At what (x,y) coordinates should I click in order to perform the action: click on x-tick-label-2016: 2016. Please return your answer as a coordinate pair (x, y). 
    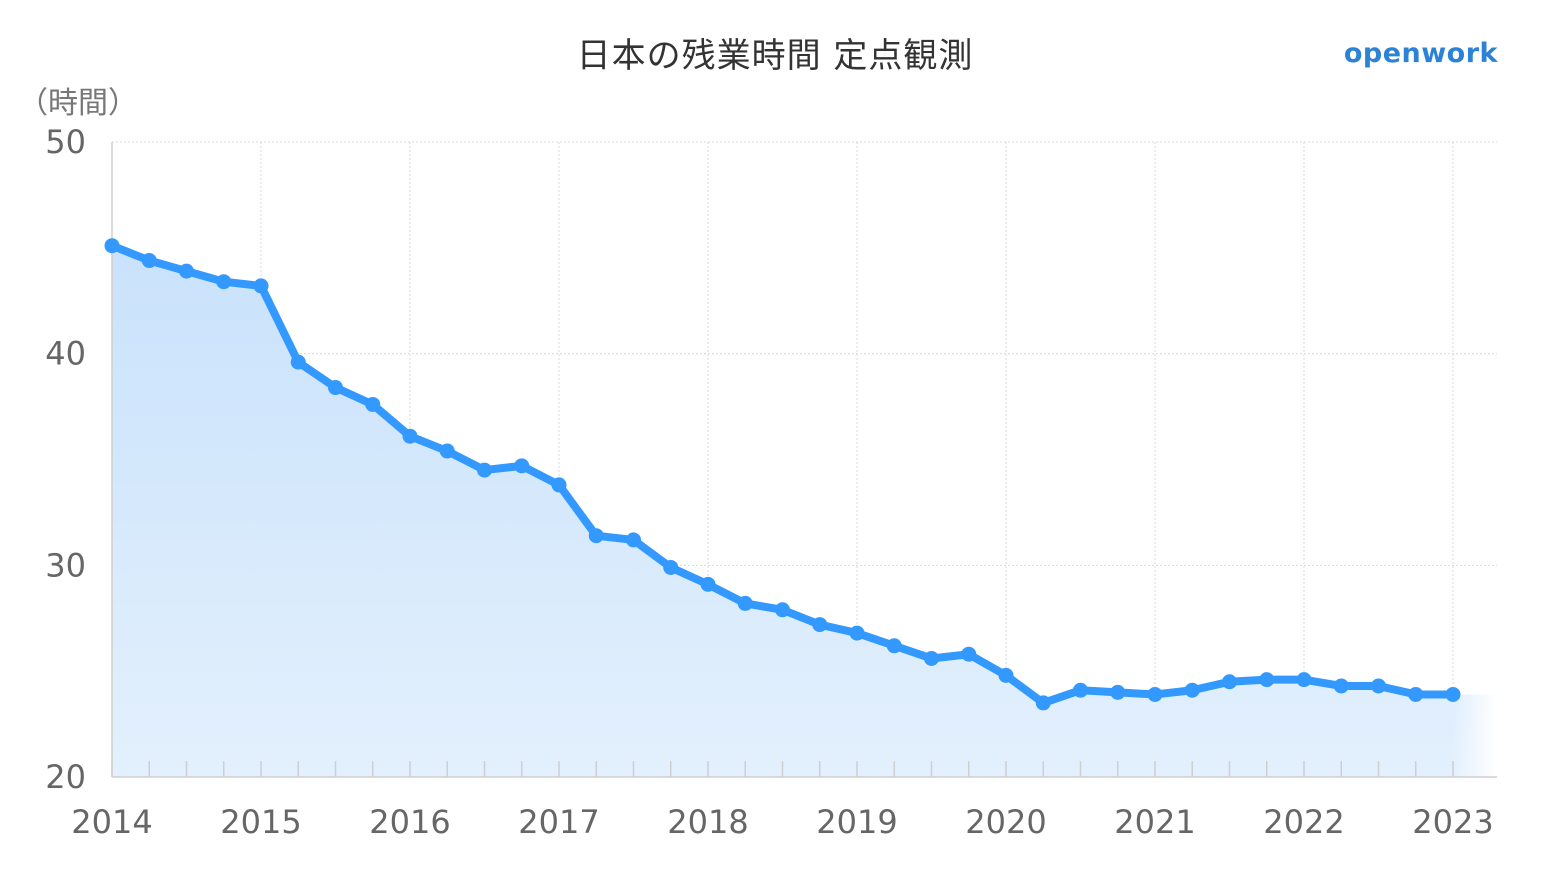
    Looking at the image, I should click on (409, 822).